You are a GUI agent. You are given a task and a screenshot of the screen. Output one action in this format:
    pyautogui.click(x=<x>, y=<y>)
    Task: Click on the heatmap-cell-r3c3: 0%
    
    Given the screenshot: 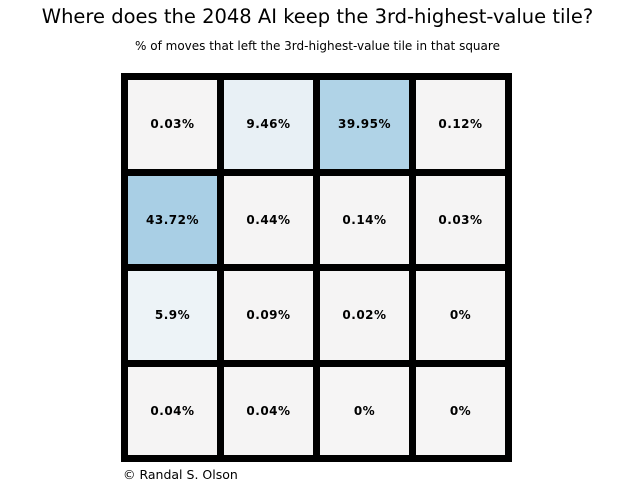 What is the action you would take?
    pyautogui.click(x=460, y=410)
    